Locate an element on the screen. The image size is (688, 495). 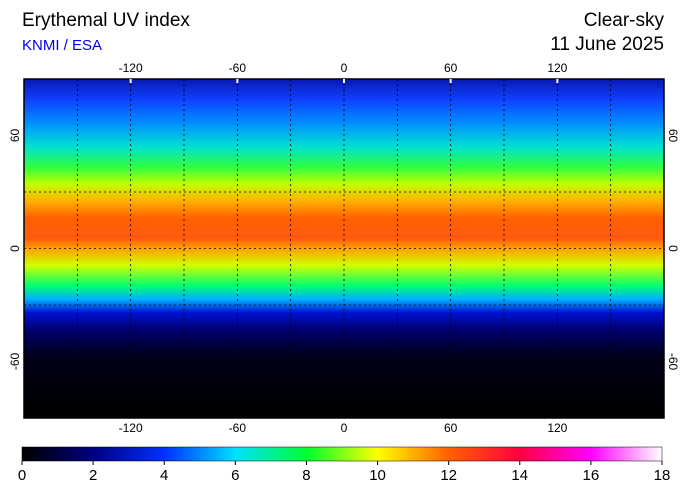
colorbar-label: 16 is located at coordinates (591, 475).